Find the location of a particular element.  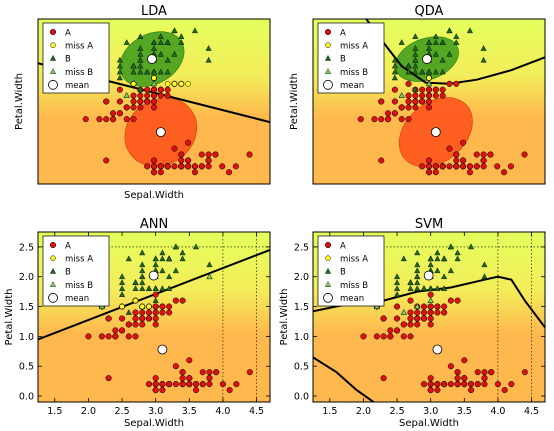

legend-label: A is located at coordinates (343, 33).